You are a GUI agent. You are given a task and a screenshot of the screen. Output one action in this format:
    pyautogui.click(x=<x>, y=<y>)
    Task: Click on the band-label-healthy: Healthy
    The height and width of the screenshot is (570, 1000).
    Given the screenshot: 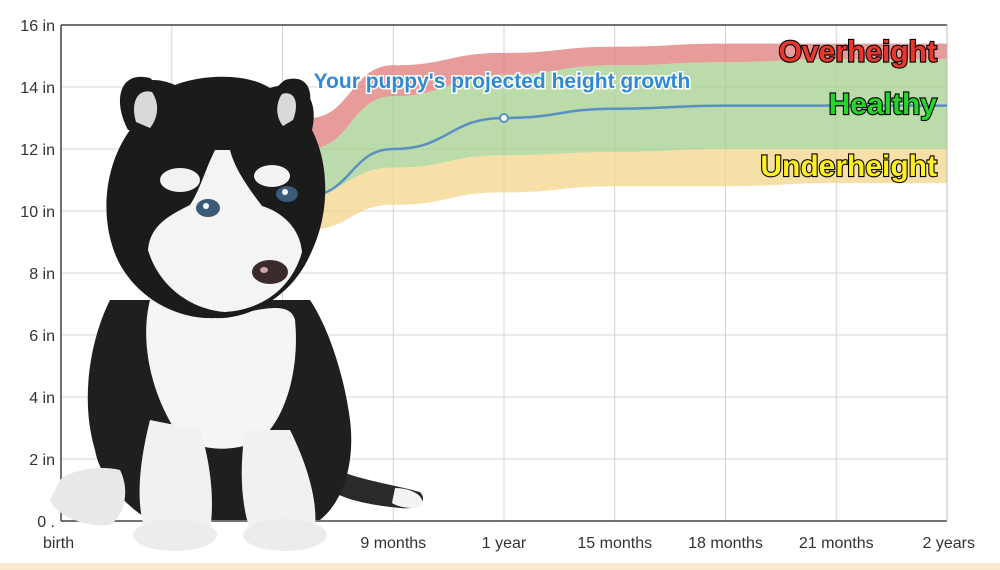 What is the action you would take?
    pyautogui.click(x=883, y=104)
    